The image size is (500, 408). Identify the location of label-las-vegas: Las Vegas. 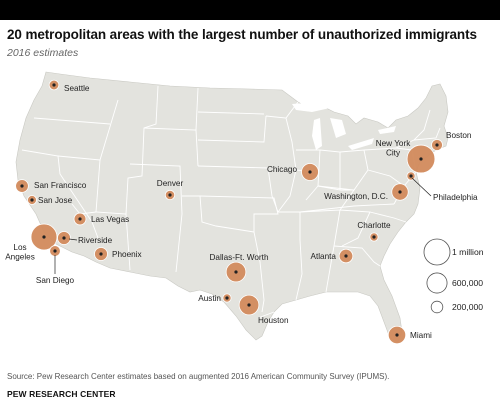
(110, 219).